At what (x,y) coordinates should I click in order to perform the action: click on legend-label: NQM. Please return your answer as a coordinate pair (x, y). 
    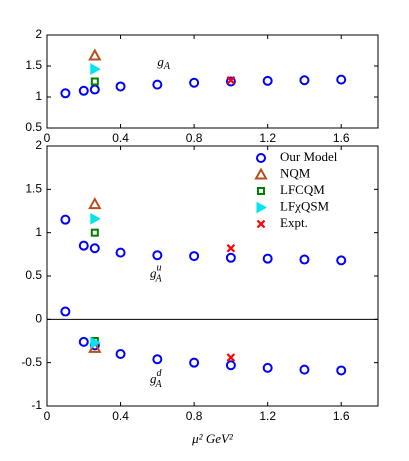
    Looking at the image, I should click on (295, 172).